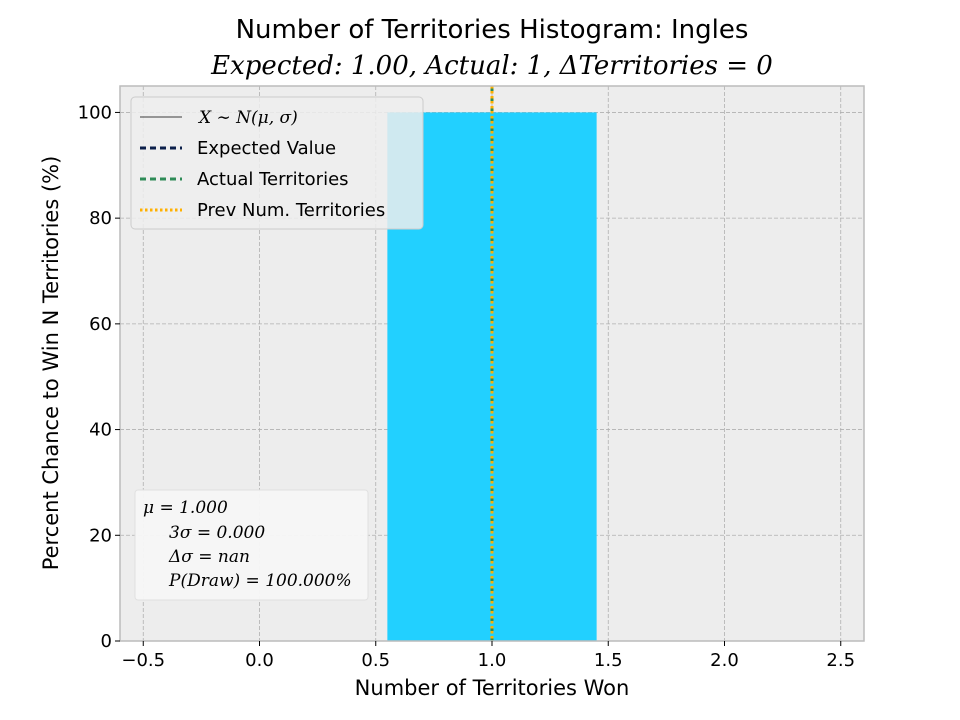 The width and height of the screenshot is (960, 720). What do you see at coordinates (492, 660) in the screenshot?
I see `x-tick-label: 1.0` at bounding box center [492, 660].